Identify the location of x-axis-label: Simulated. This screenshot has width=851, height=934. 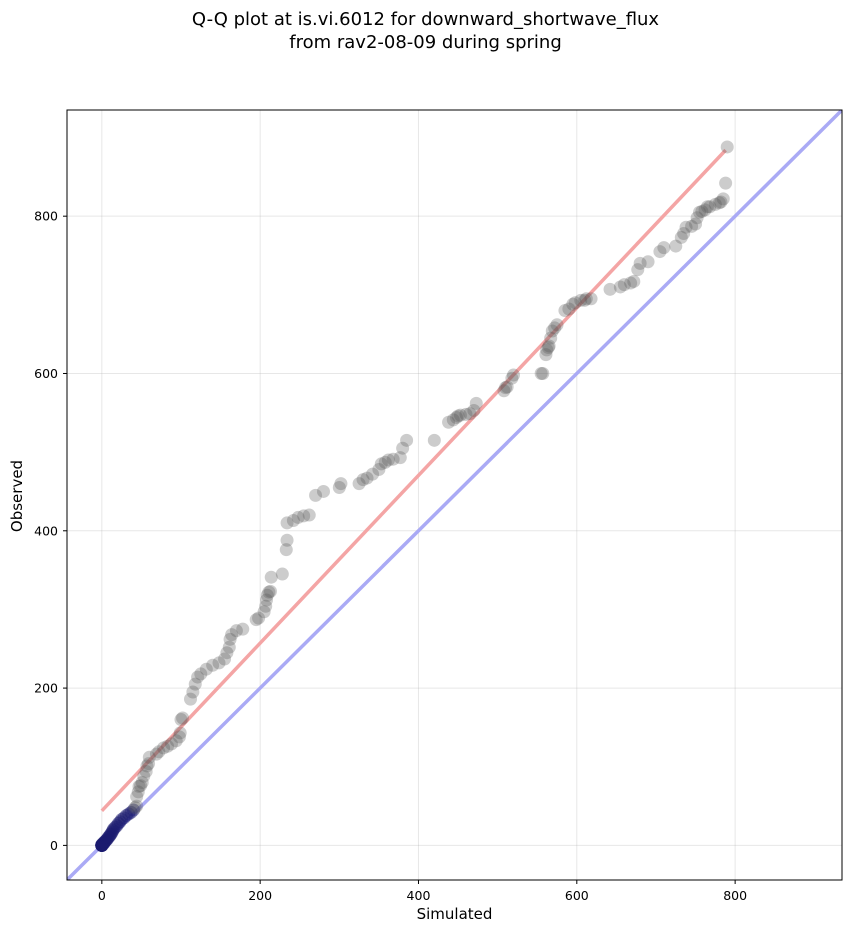
(454, 914).